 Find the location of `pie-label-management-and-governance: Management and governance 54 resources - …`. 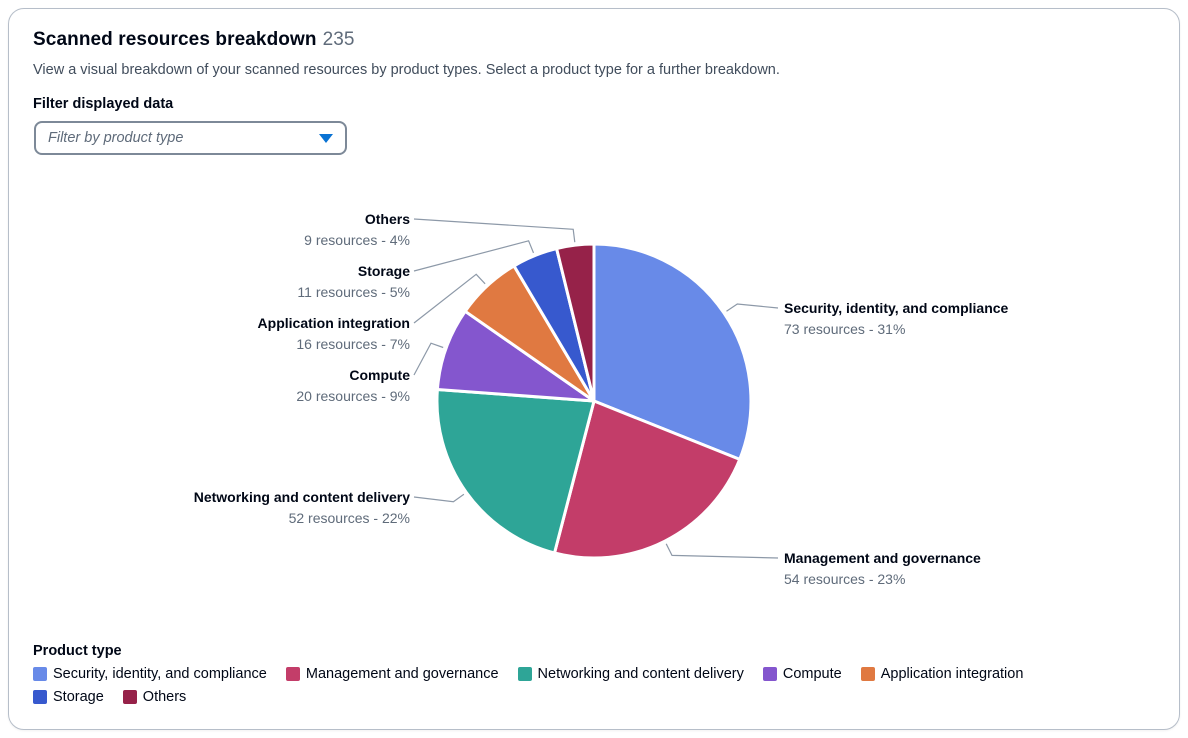

pie-label-management-and-governance: Management and governance 54 resources - … is located at coordinates (882, 568).